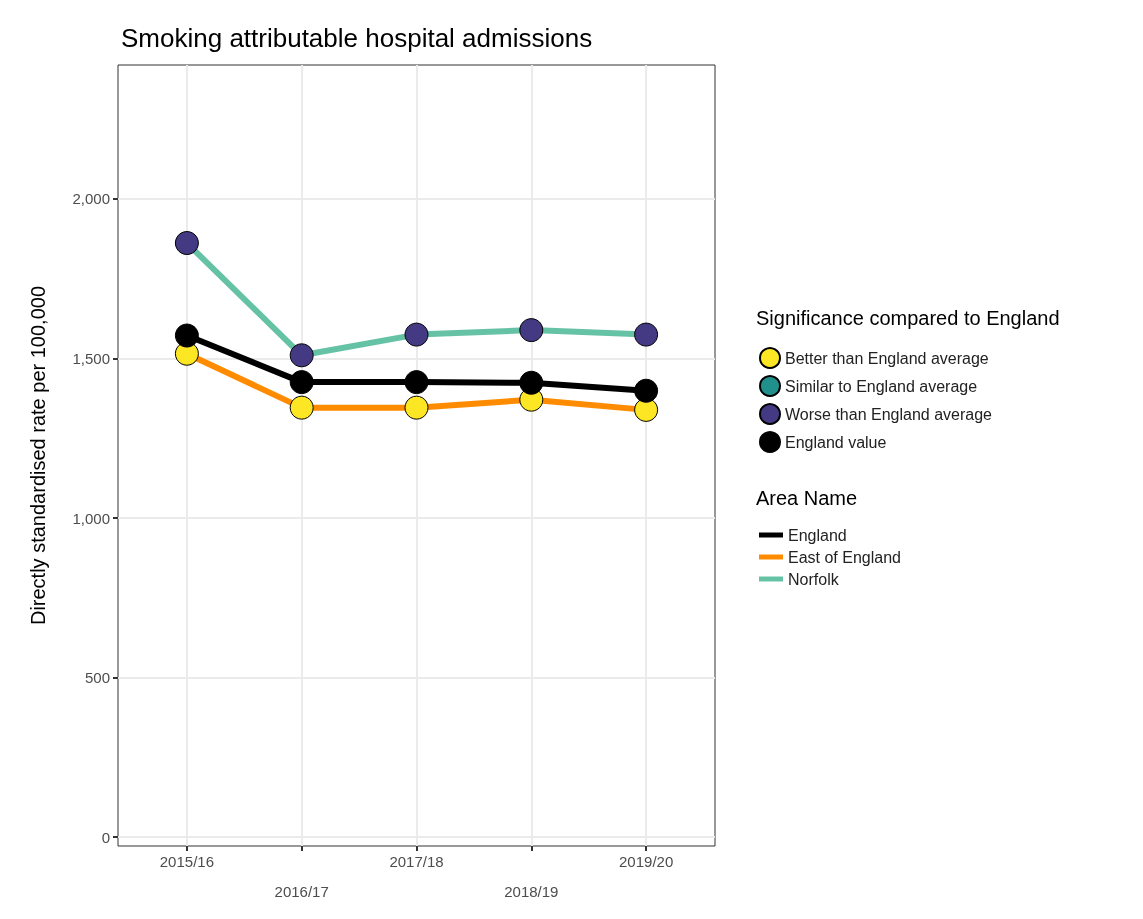 This screenshot has height=919, width=1143. I want to click on text: Area Name, so click(807, 498).